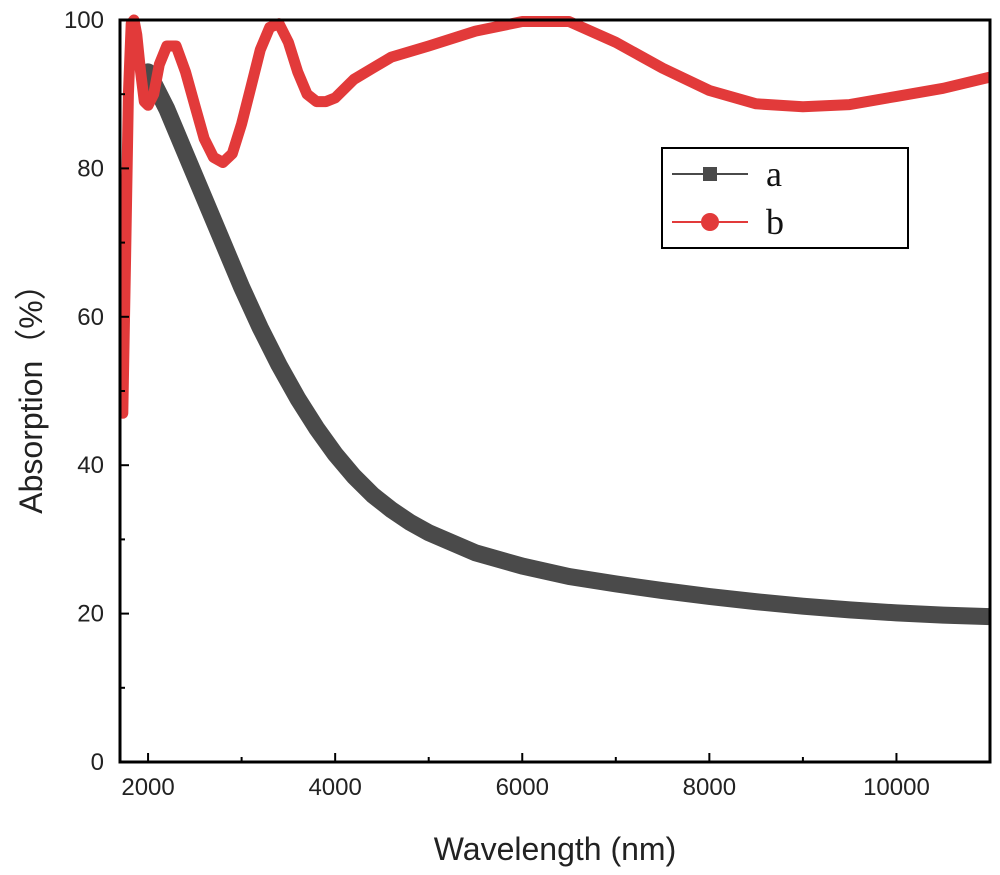  I want to click on x-tick-label: 8000, so click(709, 787).